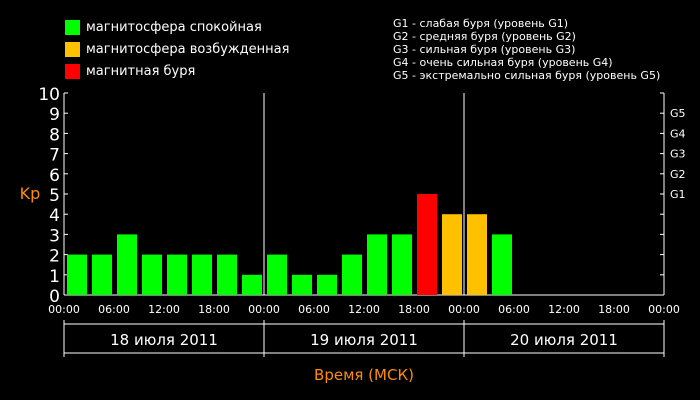 The height and width of the screenshot is (400, 700). I want to click on storm-level-g2: G2 - средняя буря (уровень G2), so click(484, 36).